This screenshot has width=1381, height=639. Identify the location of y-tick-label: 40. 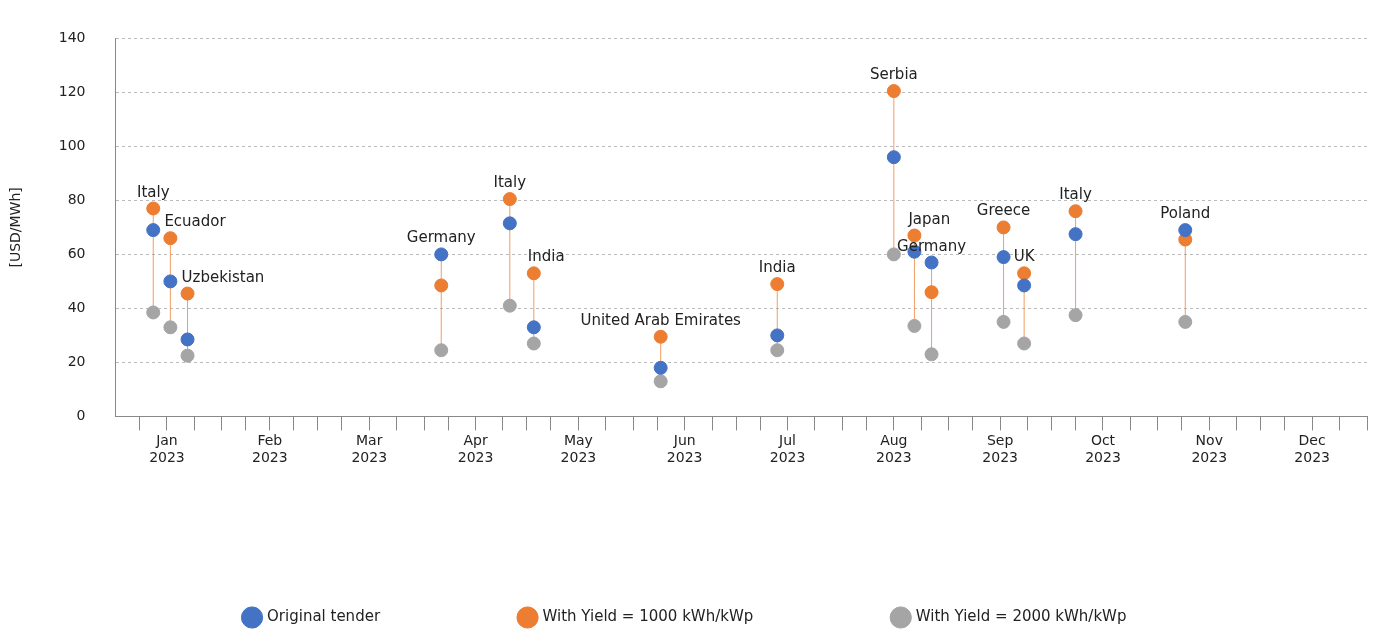
(76, 307).